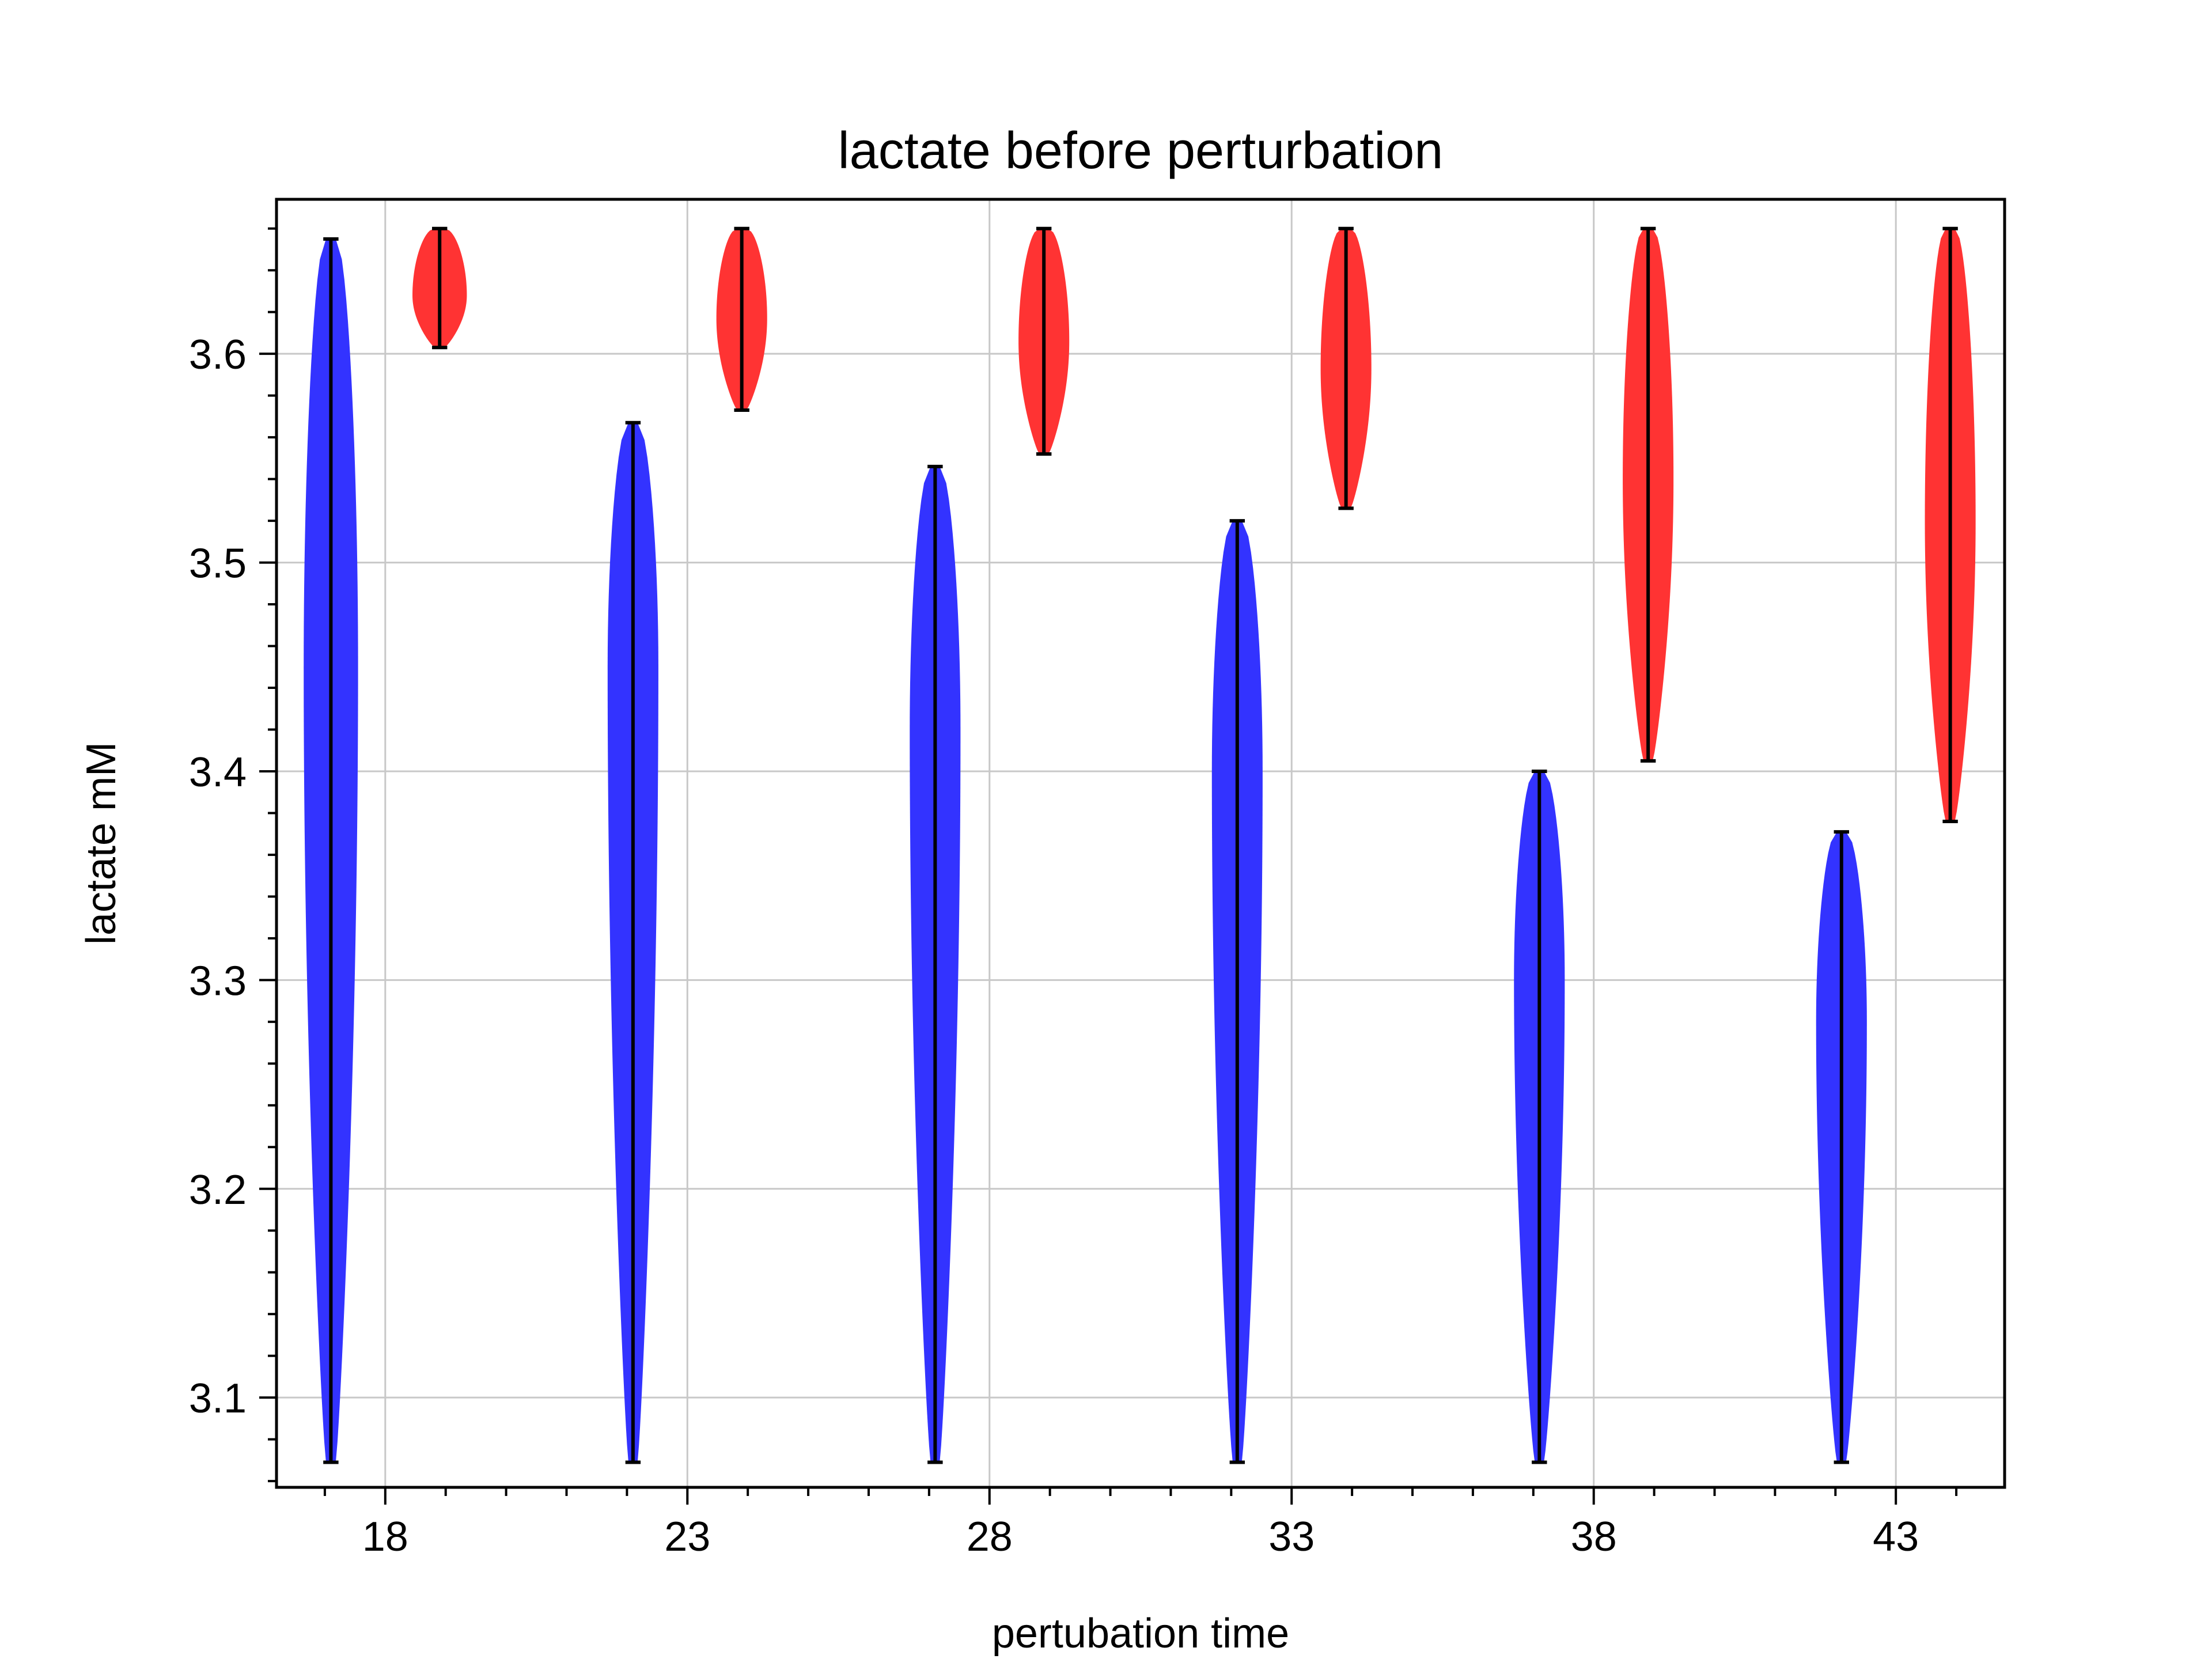  Describe the element at coordinates (218, 1190) in the screenshot. I see `y-tick-label: 3.2` at that location.